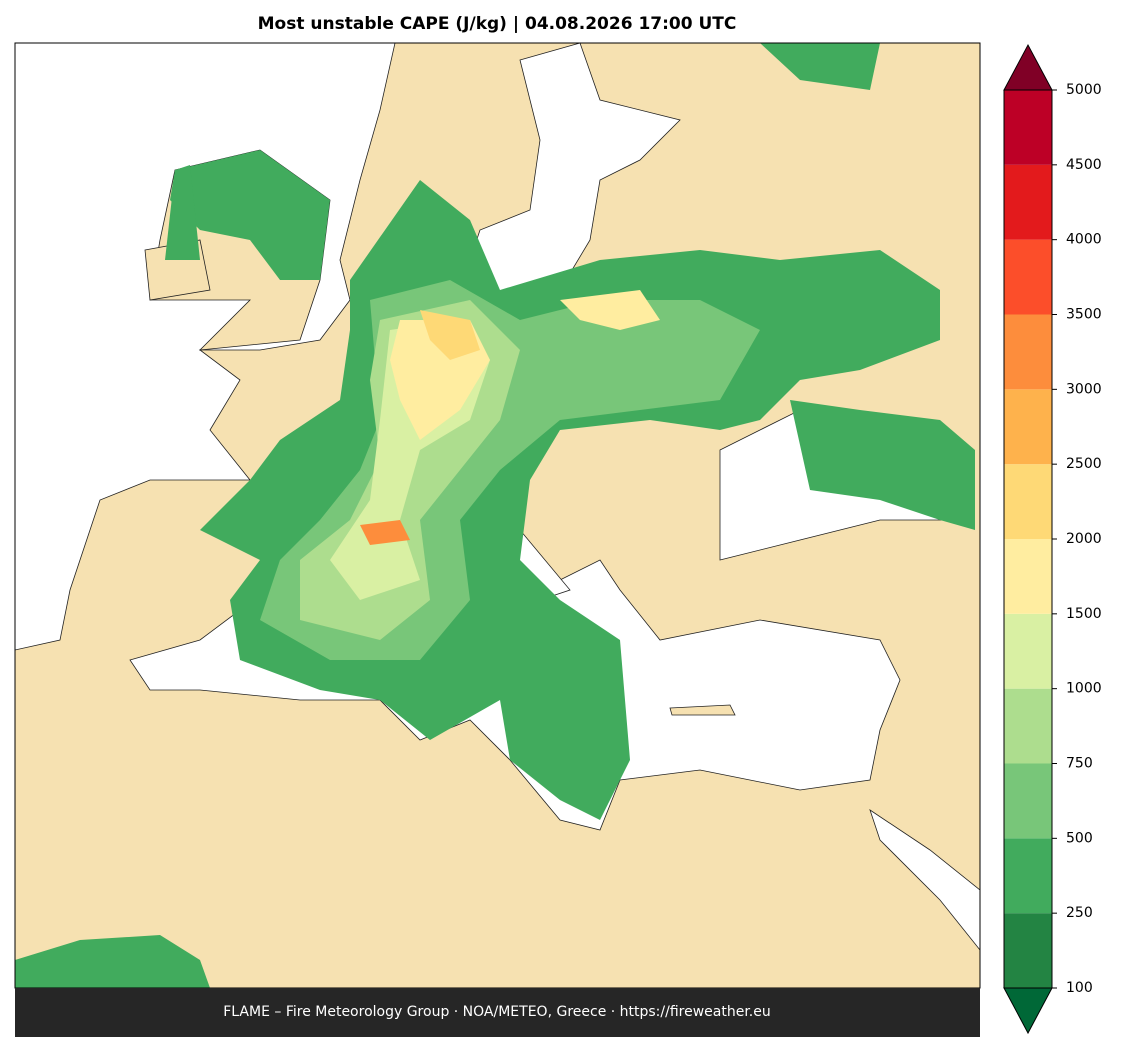  I want to click on colorbar-tick-label: 4000, so click(1084, 240).